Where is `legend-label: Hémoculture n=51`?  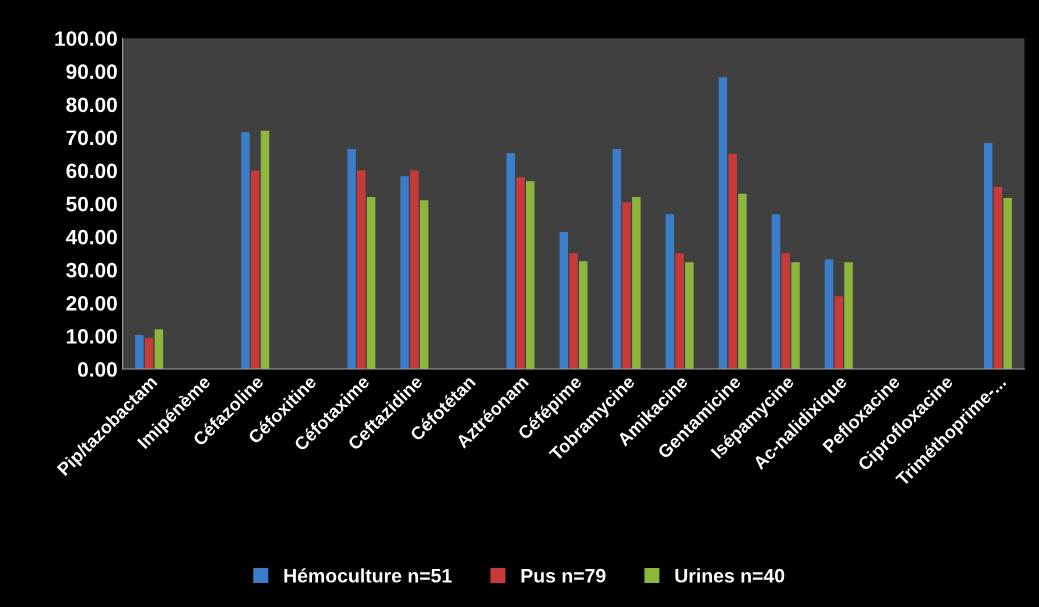 legend-label: Hémoculture n=51 is located at coordinates (368, 575).